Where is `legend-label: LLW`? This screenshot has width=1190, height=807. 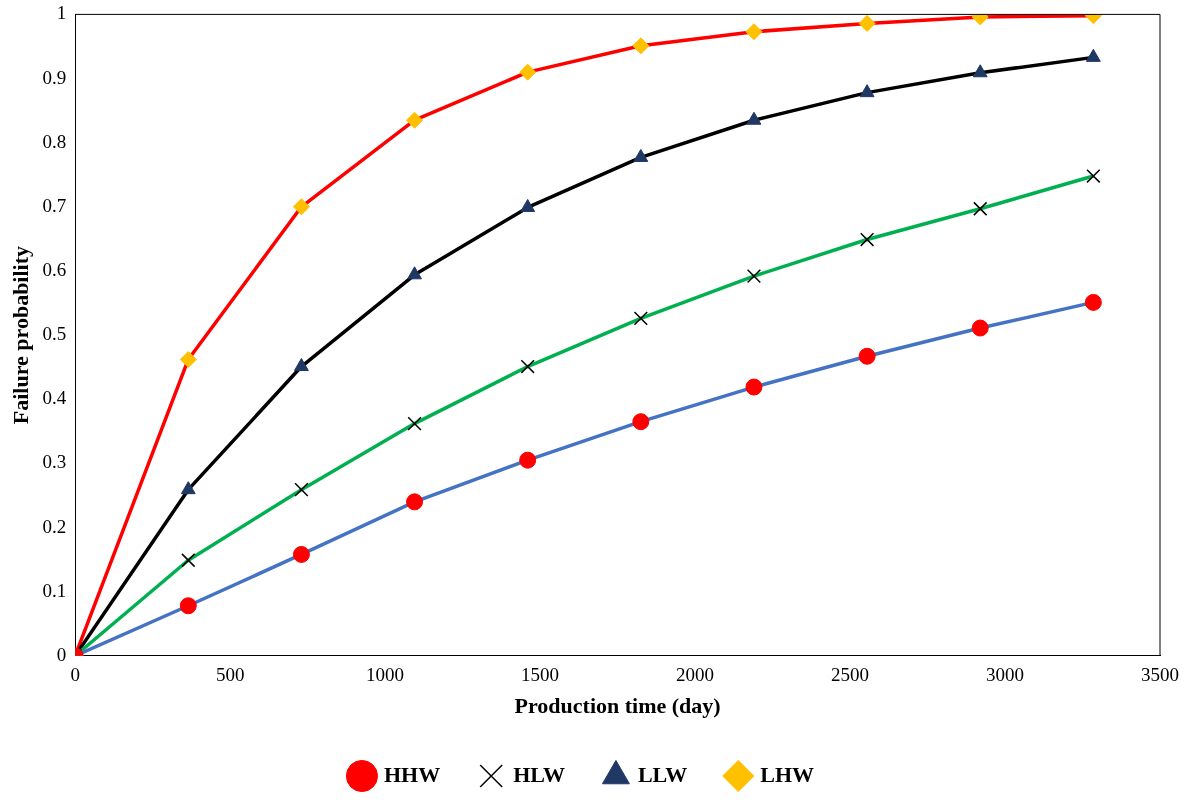 legend-label: LLW is located at coordinates (662, 774).